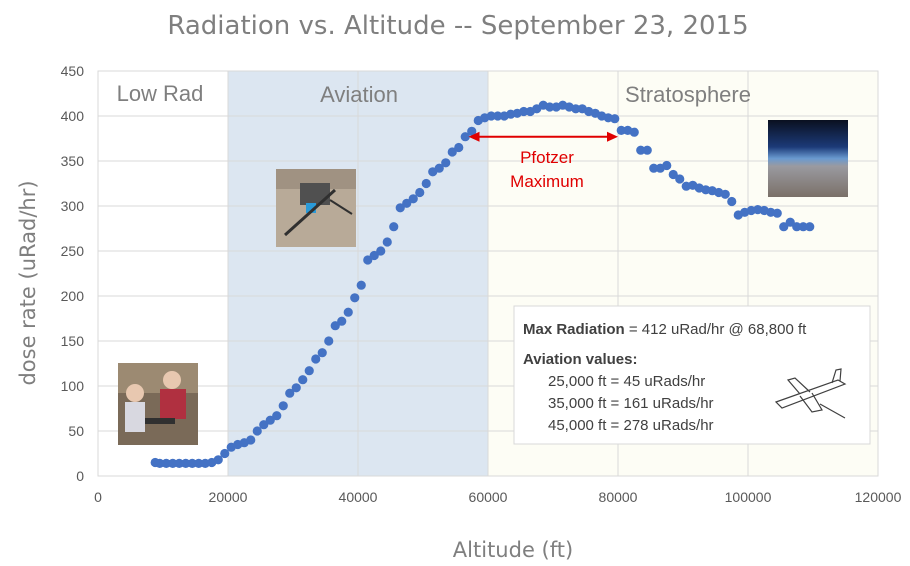 This screenshot has width=910, height=566. What do you see at coordinates (488, 497) in the screenshot?
I see `x-tick-label-3: 60000` at bounding box center [488, 497].